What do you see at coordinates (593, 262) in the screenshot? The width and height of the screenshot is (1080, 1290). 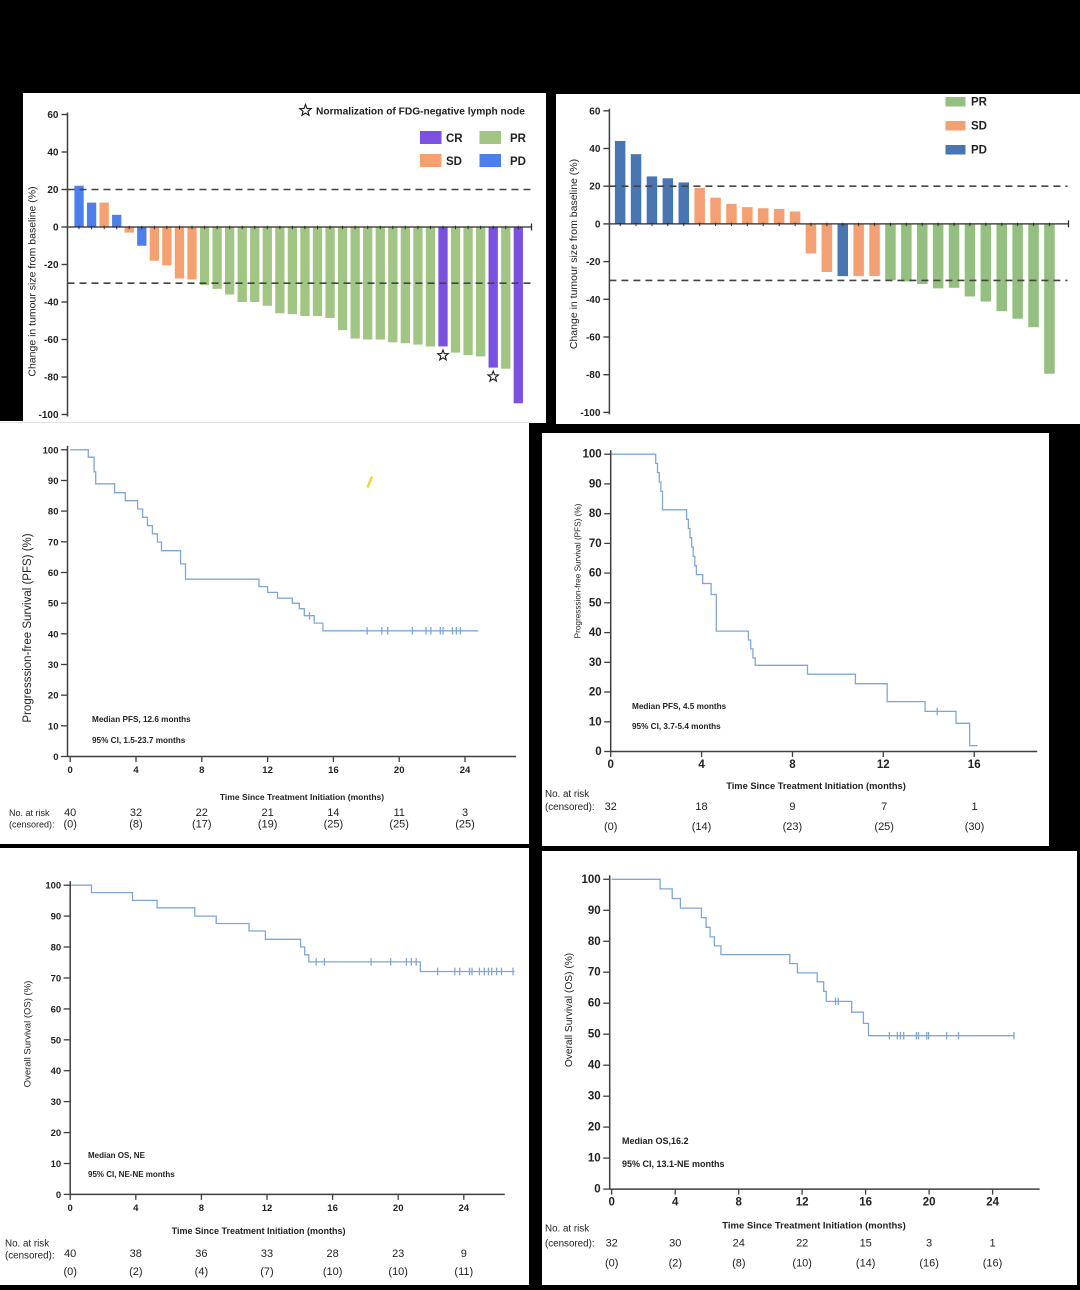 I see `svg-text: -20` at bounding box center [593, 262].